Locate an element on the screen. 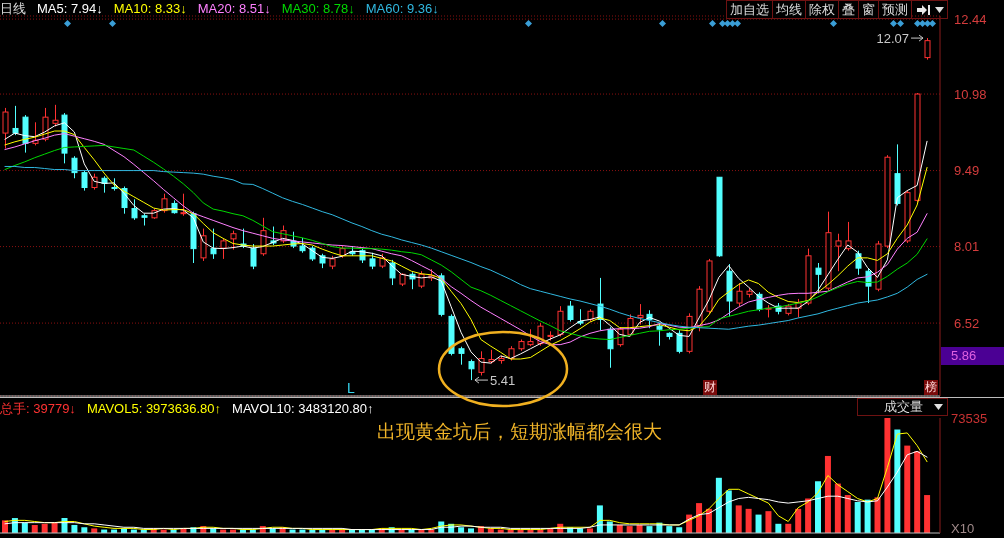 This screenshot has width=1004, height=538. text: MAVOL5: 3973636.80↑ is located at coordinates (154, 409).